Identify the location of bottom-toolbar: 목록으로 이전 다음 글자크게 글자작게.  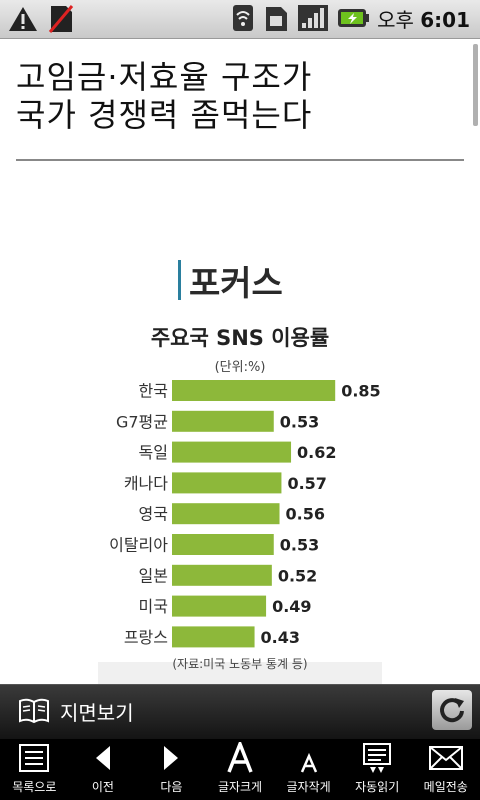
(240, 769).